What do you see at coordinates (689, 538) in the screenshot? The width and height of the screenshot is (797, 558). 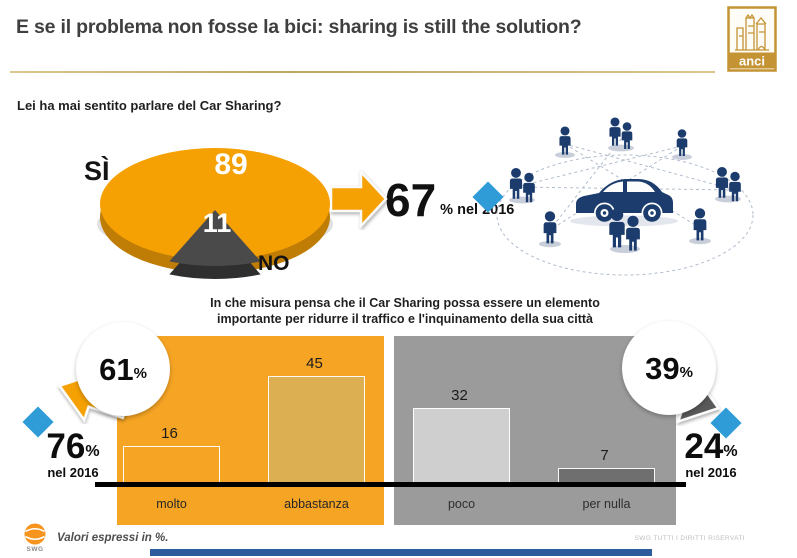 I see `copyright: SWG TUTTI I DIRITTI RISERVATI` at bounding box center [689, 538].